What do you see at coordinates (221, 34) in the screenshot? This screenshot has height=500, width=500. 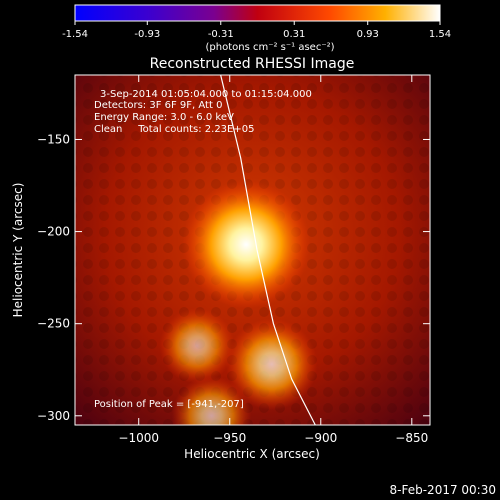 I see `colorbar-tick-label: -0.31` at bounding box center [221, 34].